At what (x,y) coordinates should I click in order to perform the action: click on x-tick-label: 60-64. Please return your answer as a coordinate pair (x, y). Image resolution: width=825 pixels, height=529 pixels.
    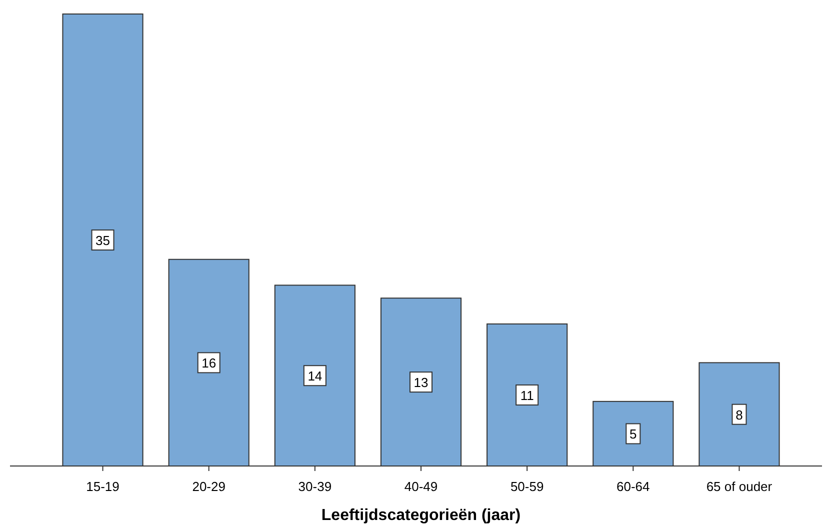
    Looking at the image, I should click on (633, 486).